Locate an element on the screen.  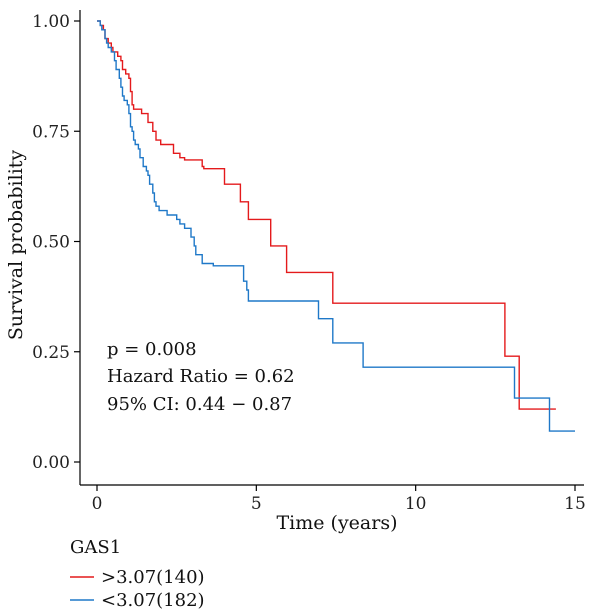
hazard-ratio-annotation: Hazard Ratio = 0.62 is located at coordinates (201, 376).